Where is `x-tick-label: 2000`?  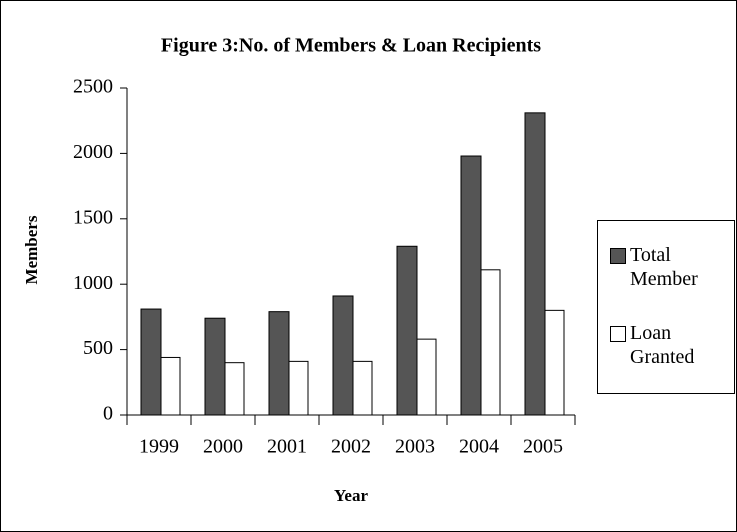 x-tick-label: 2000 is located at coordinates (223, 447).